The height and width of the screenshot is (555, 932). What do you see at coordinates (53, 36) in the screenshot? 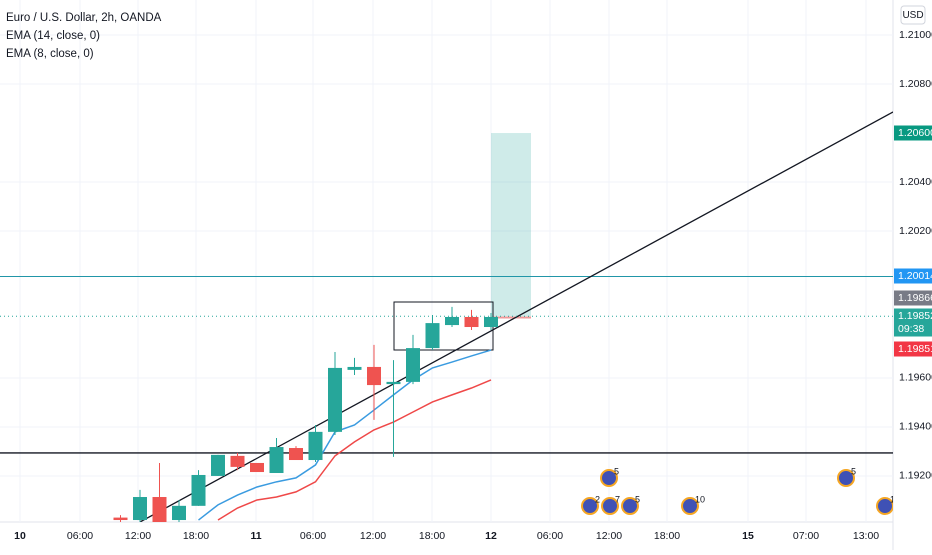
I see `legend-entry: EMA (14, close, 0)` at bounding box center [53, 36].